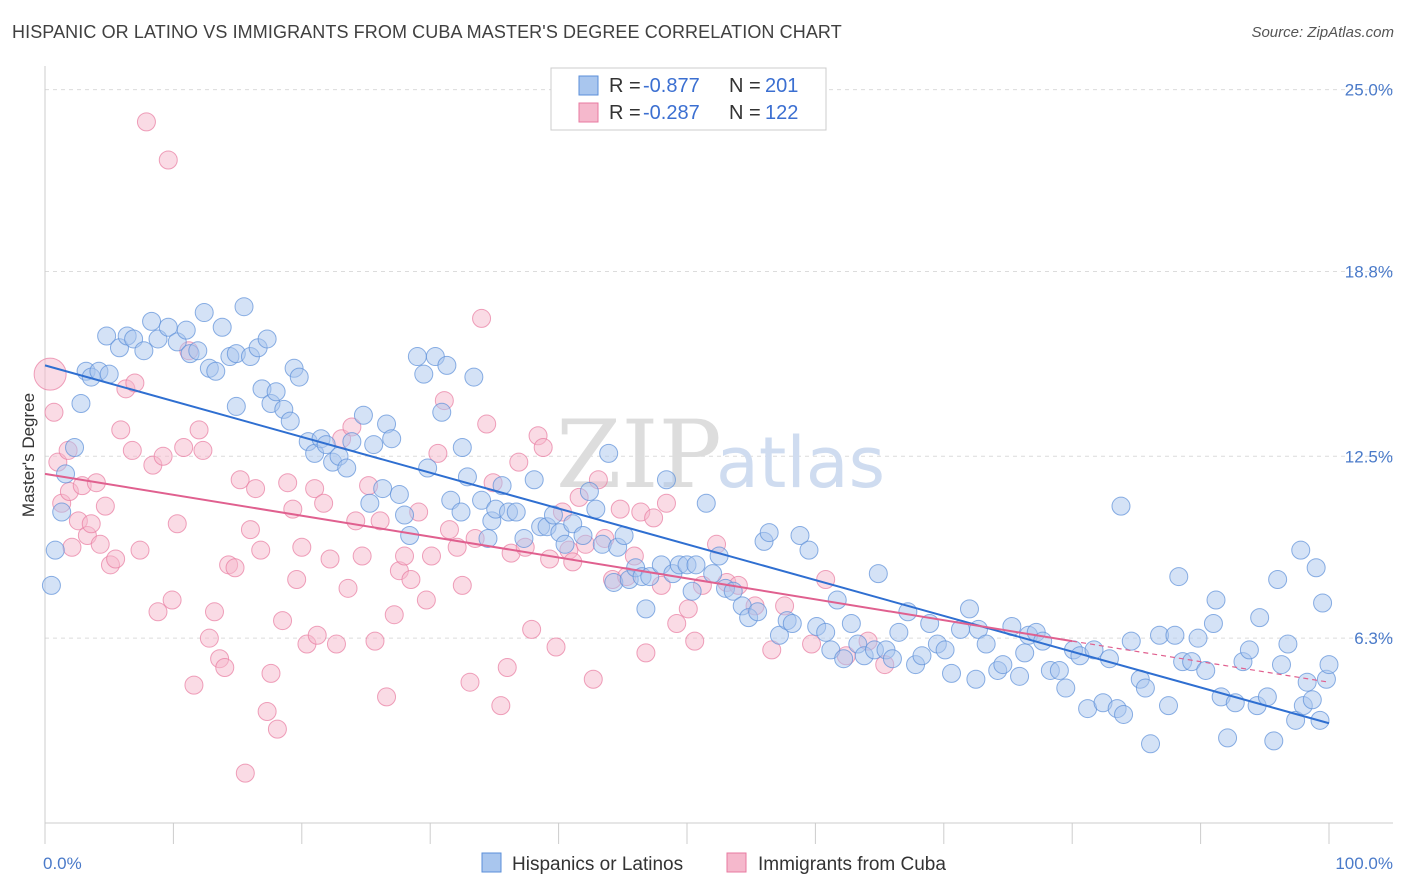  I want to click on y-tick-label: 12.5%, so click(1369, 456).